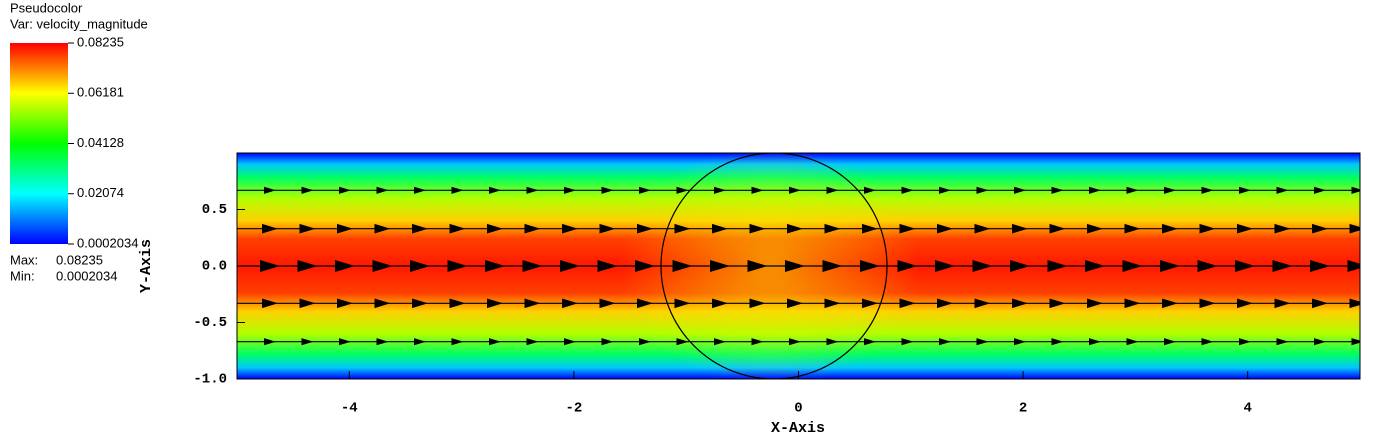  Describe the element at coordinates (798, 409) in the screenshot. I see `x-tick-label: 0` at that location.